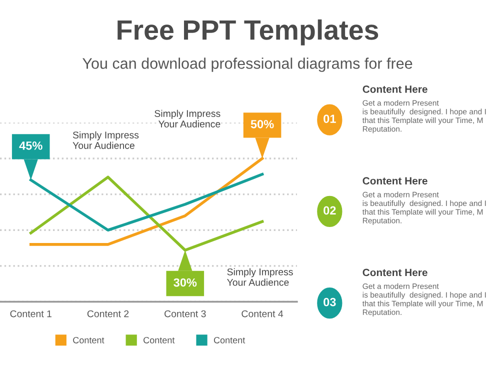 The image size is (495, 381). I want to click on x-tick-label: Content 3, so click(185, 314).